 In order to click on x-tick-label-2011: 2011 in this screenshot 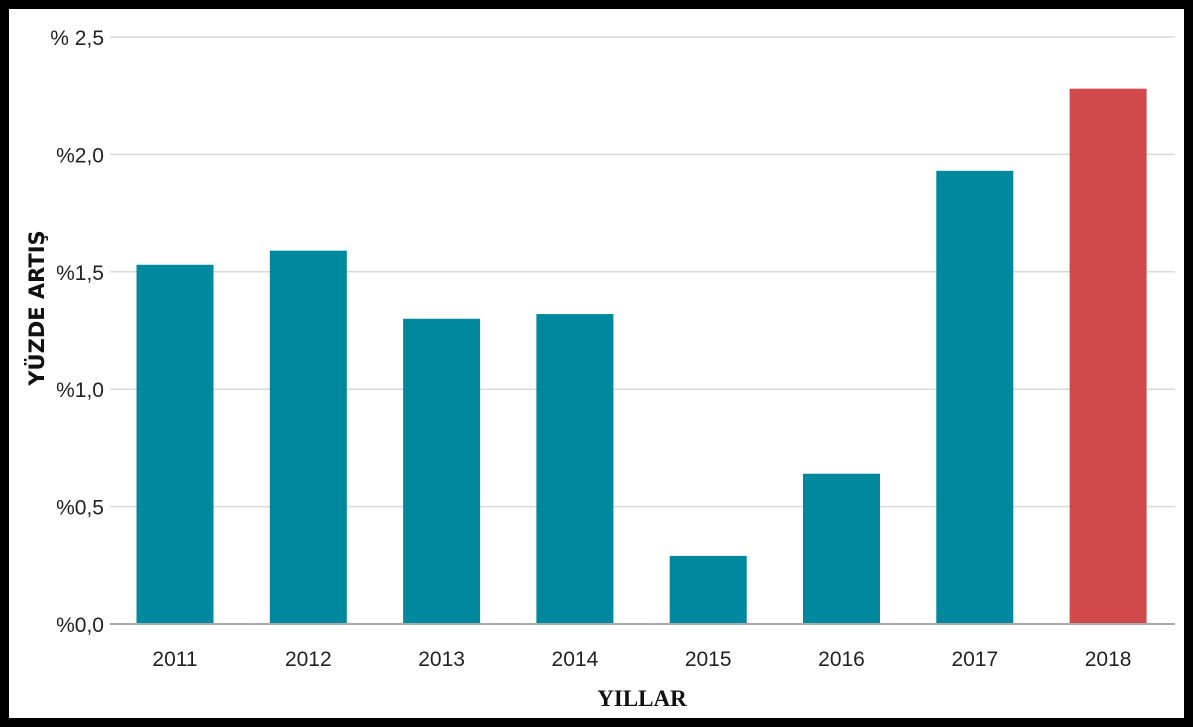, I will do `click(174, 659)`.